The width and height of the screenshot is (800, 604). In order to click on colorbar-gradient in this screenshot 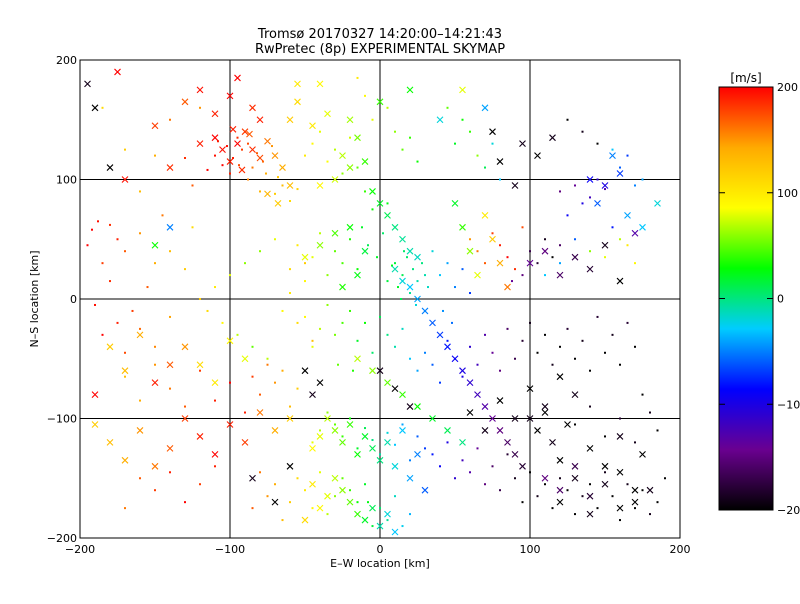, I will do `click(746, 298)`.